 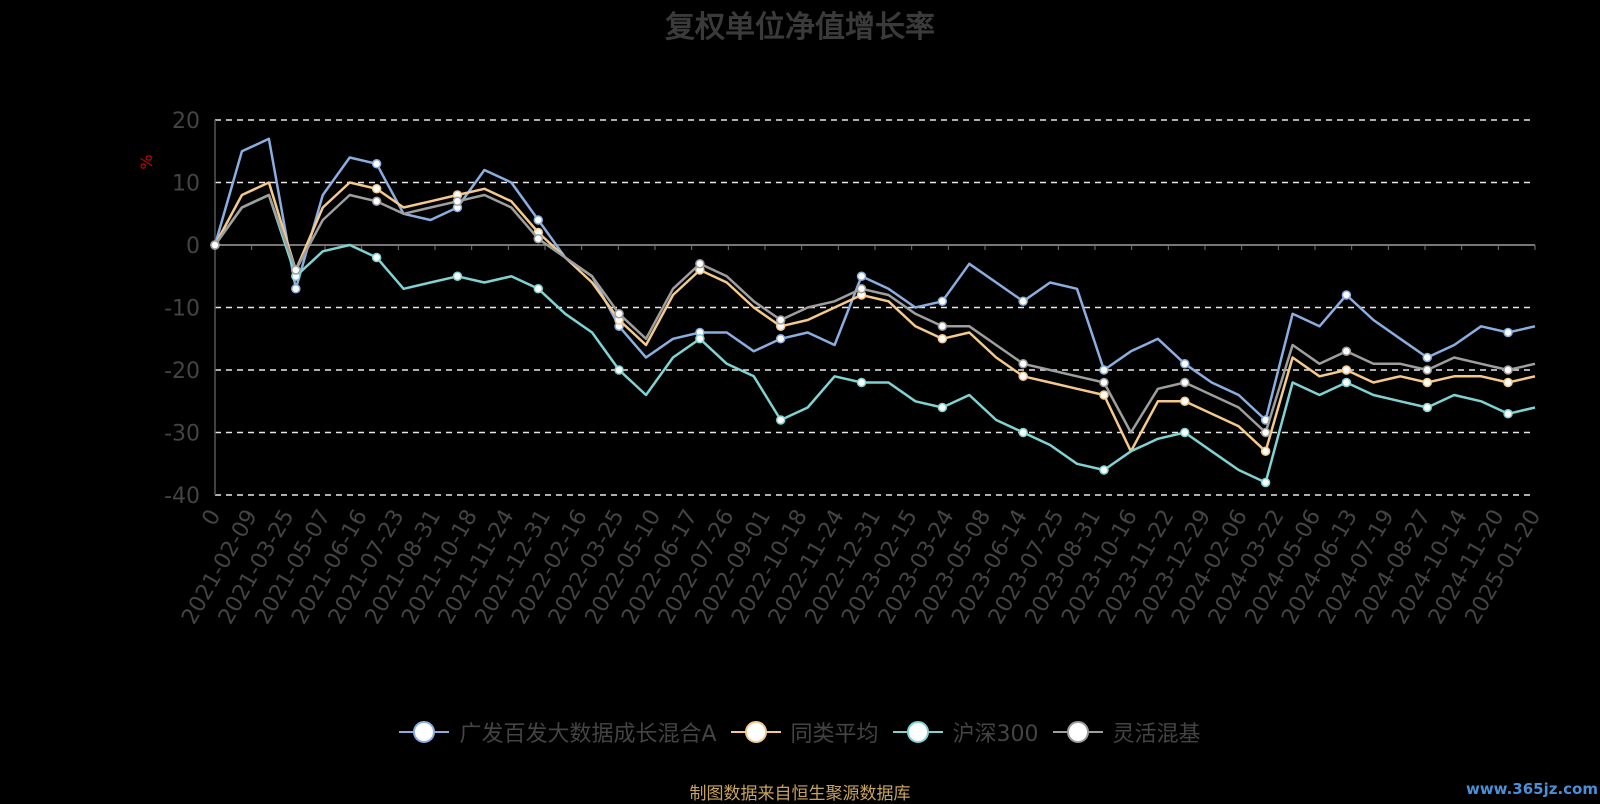 What do you see at coordinates (186, 121) in the screenshot?
I see `y-tick-label: 20` at bounding box center [186, 121].